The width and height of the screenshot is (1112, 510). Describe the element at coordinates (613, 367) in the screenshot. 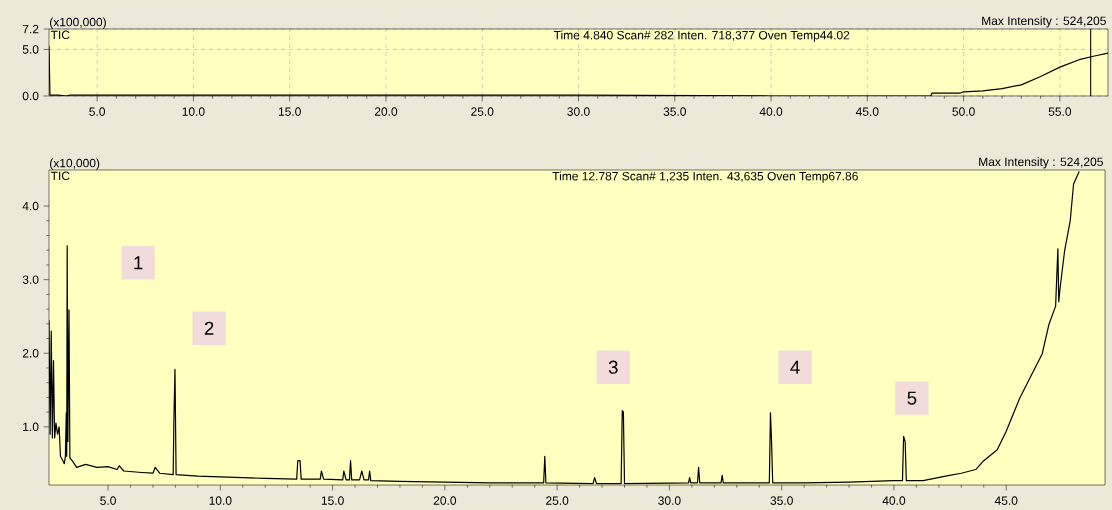

I see `annotation: 3` at that location.